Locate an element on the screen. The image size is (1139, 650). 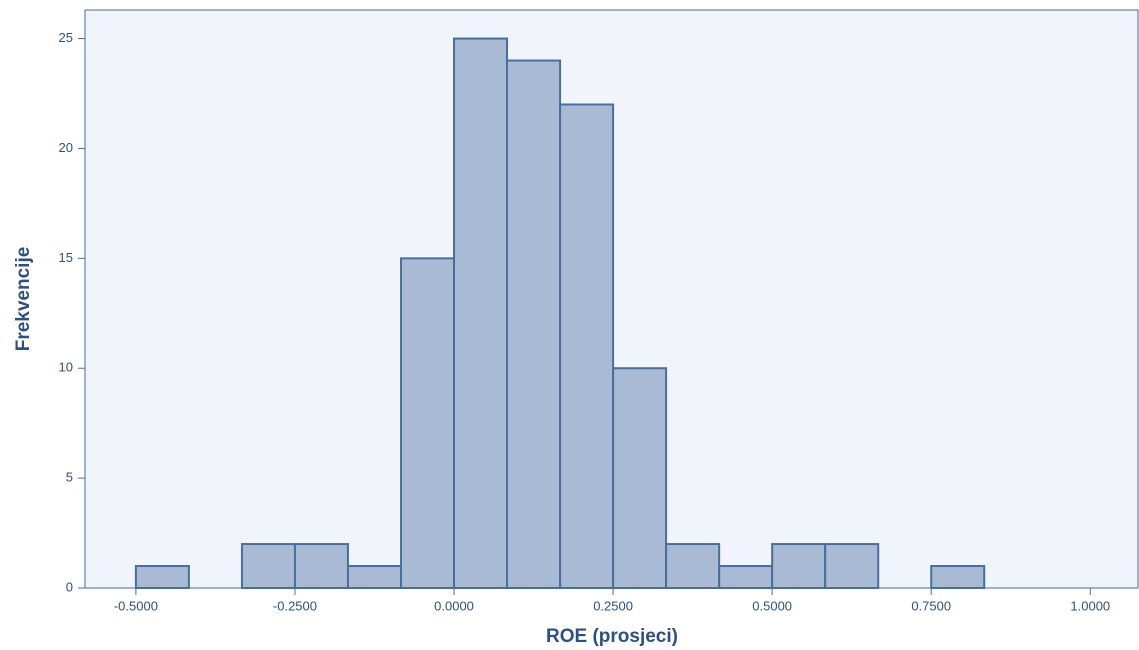
y-tick-label: 20 is located at coordinates (66, 147).